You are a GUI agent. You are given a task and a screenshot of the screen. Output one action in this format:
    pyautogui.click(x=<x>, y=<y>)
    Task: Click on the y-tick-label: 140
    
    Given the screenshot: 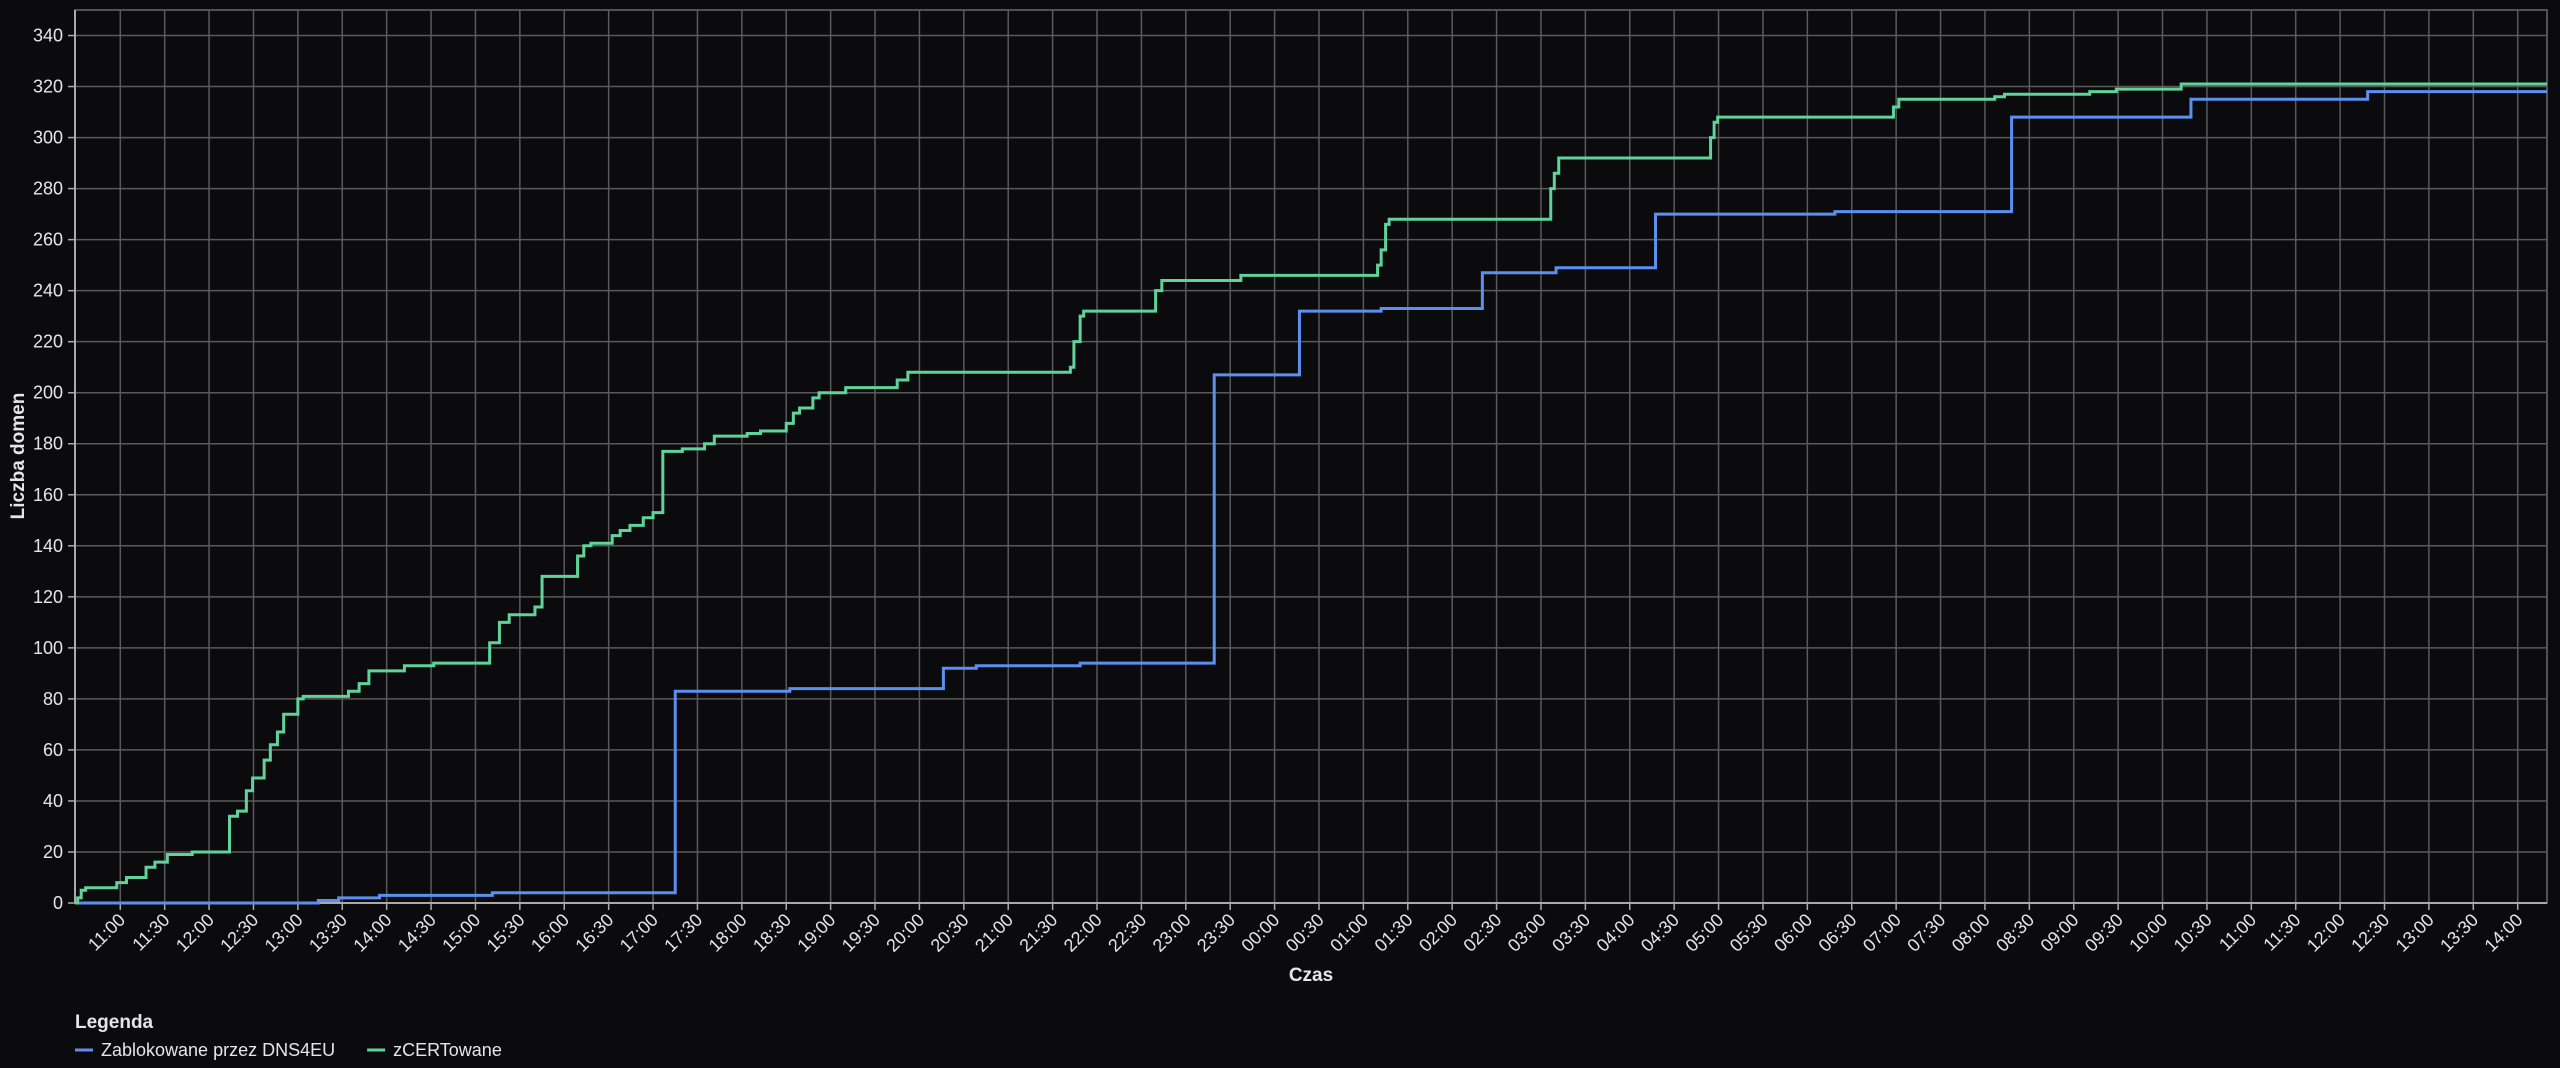 What is the action you would take?
    pyautogui.click(x=48, y=546)
    